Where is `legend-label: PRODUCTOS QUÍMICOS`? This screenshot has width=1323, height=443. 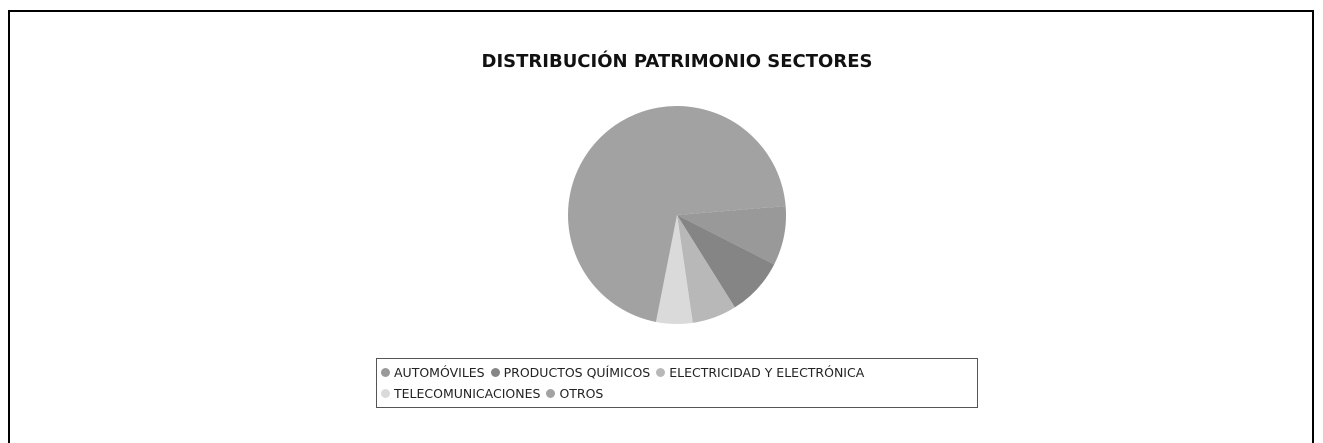 legend-label: PRODUCTOS QUÍMICOS is located at coordinates (577, 372).